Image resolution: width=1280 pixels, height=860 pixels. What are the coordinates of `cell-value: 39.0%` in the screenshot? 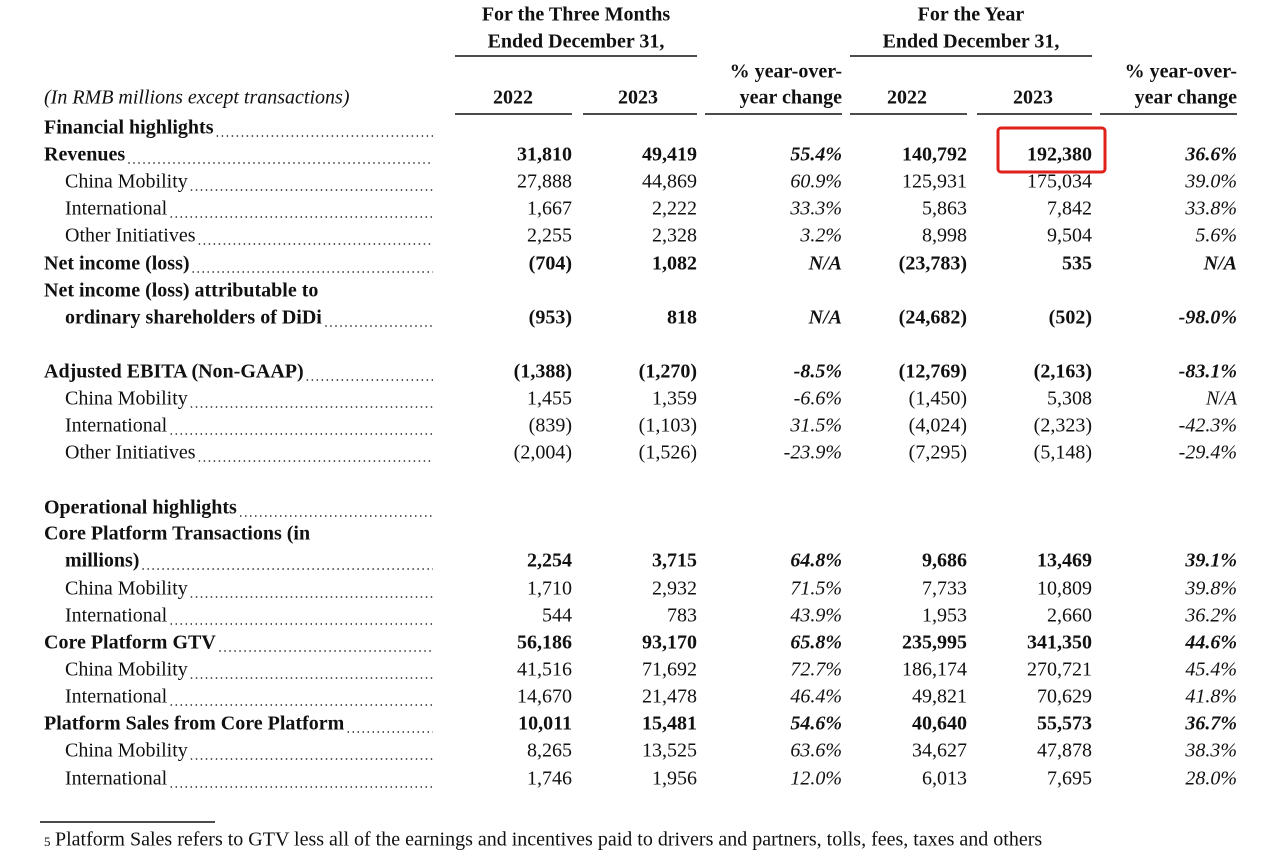 It's located at (1210, 182).